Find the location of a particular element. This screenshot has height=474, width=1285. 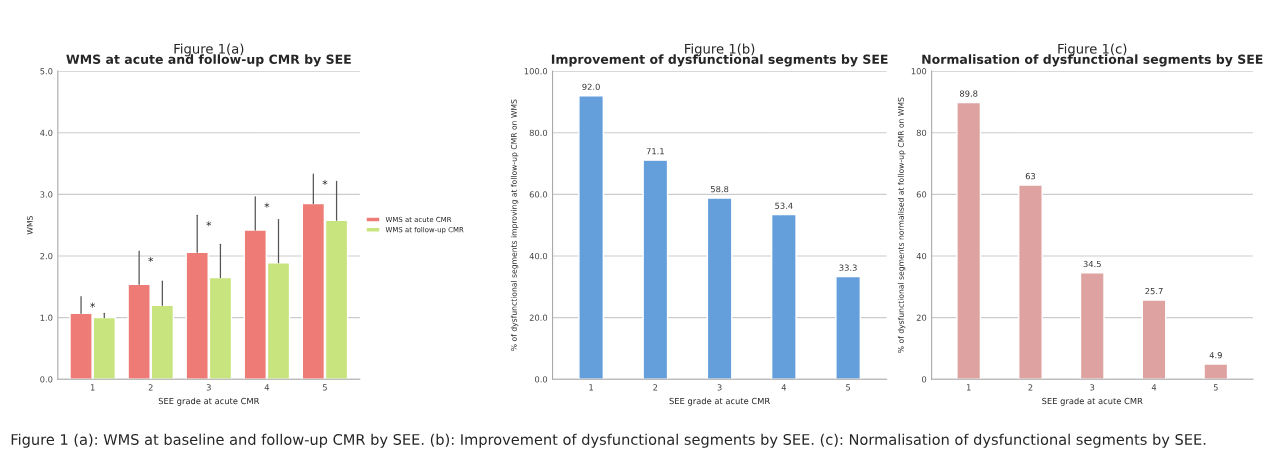

y-tick-label: 60 is located at coordinates (921, 194).